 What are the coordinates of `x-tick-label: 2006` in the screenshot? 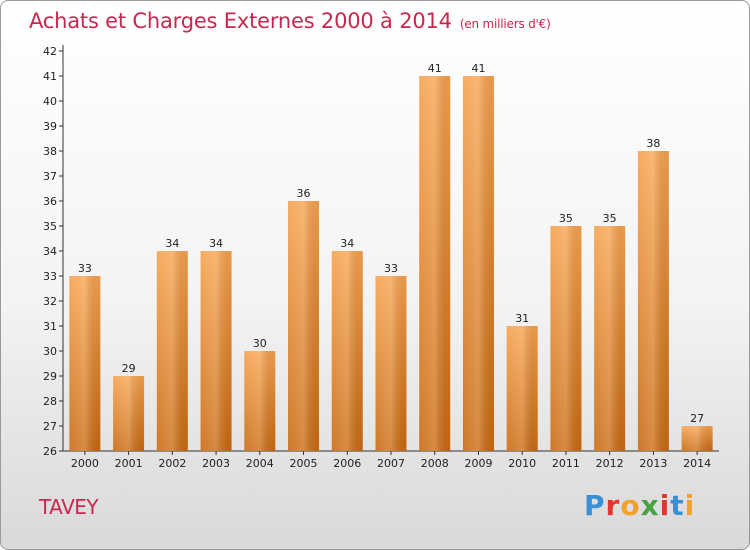 It's located at (347, 463).